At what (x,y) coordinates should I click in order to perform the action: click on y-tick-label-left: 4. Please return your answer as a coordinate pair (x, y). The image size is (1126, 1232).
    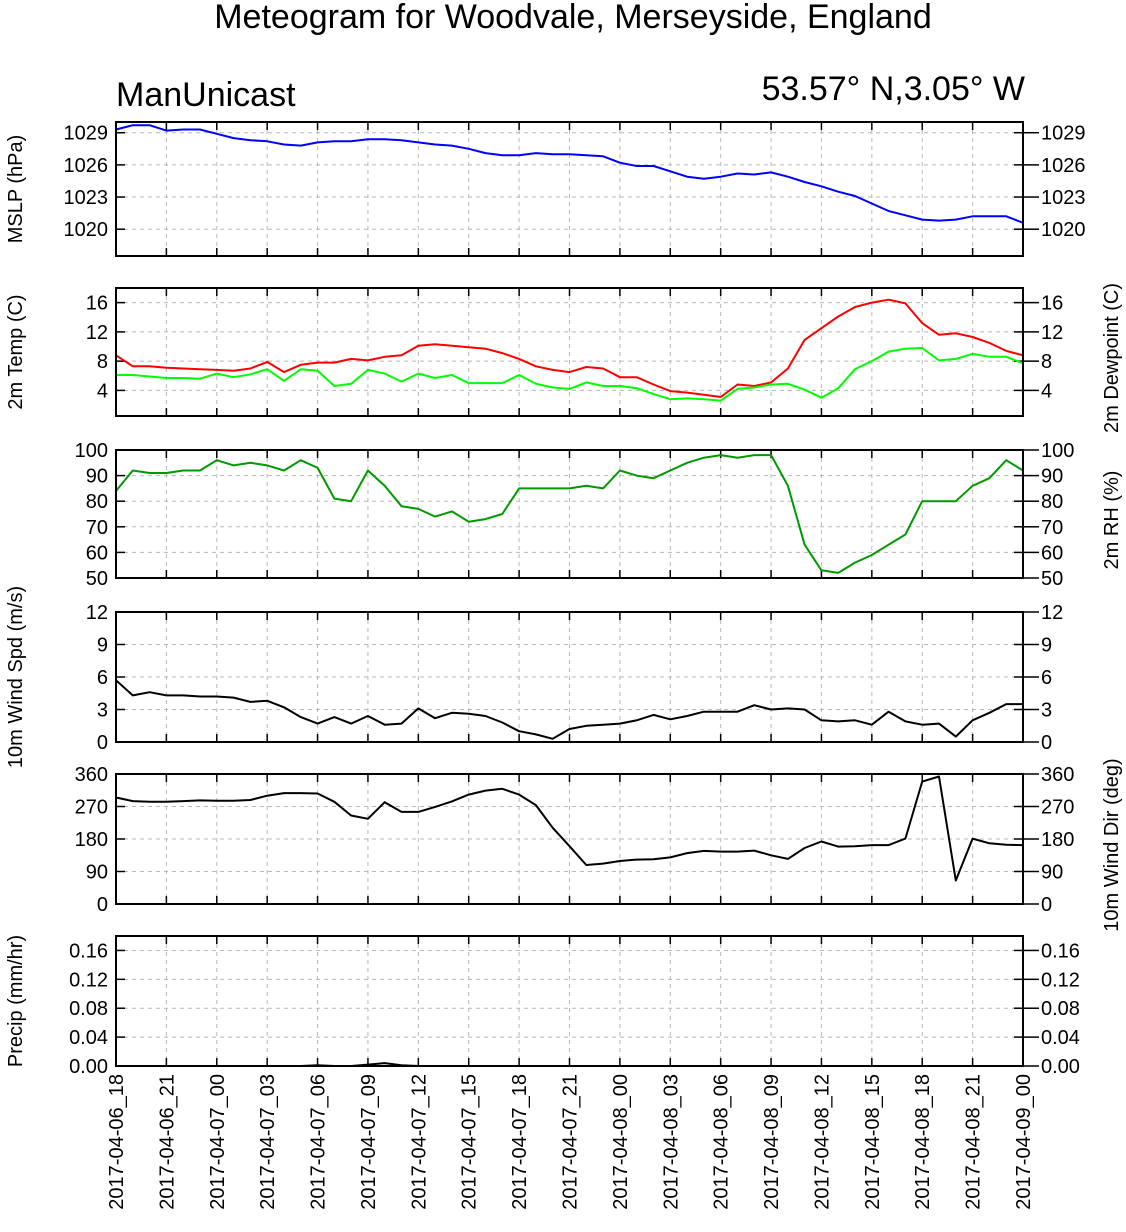
    Looking at the image, I should click on (102, 391).